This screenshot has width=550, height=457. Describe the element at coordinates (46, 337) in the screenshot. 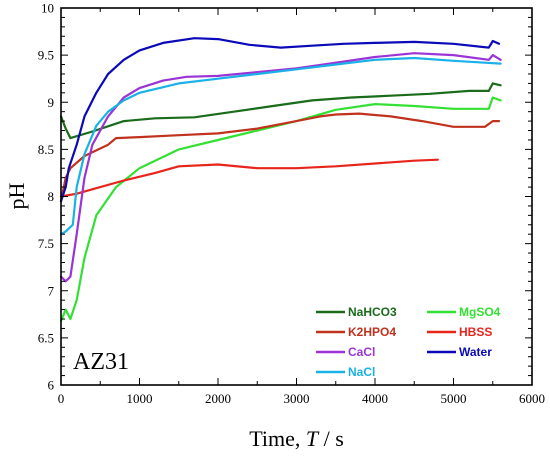

I see `y-tick-label: 6.5` at that location.